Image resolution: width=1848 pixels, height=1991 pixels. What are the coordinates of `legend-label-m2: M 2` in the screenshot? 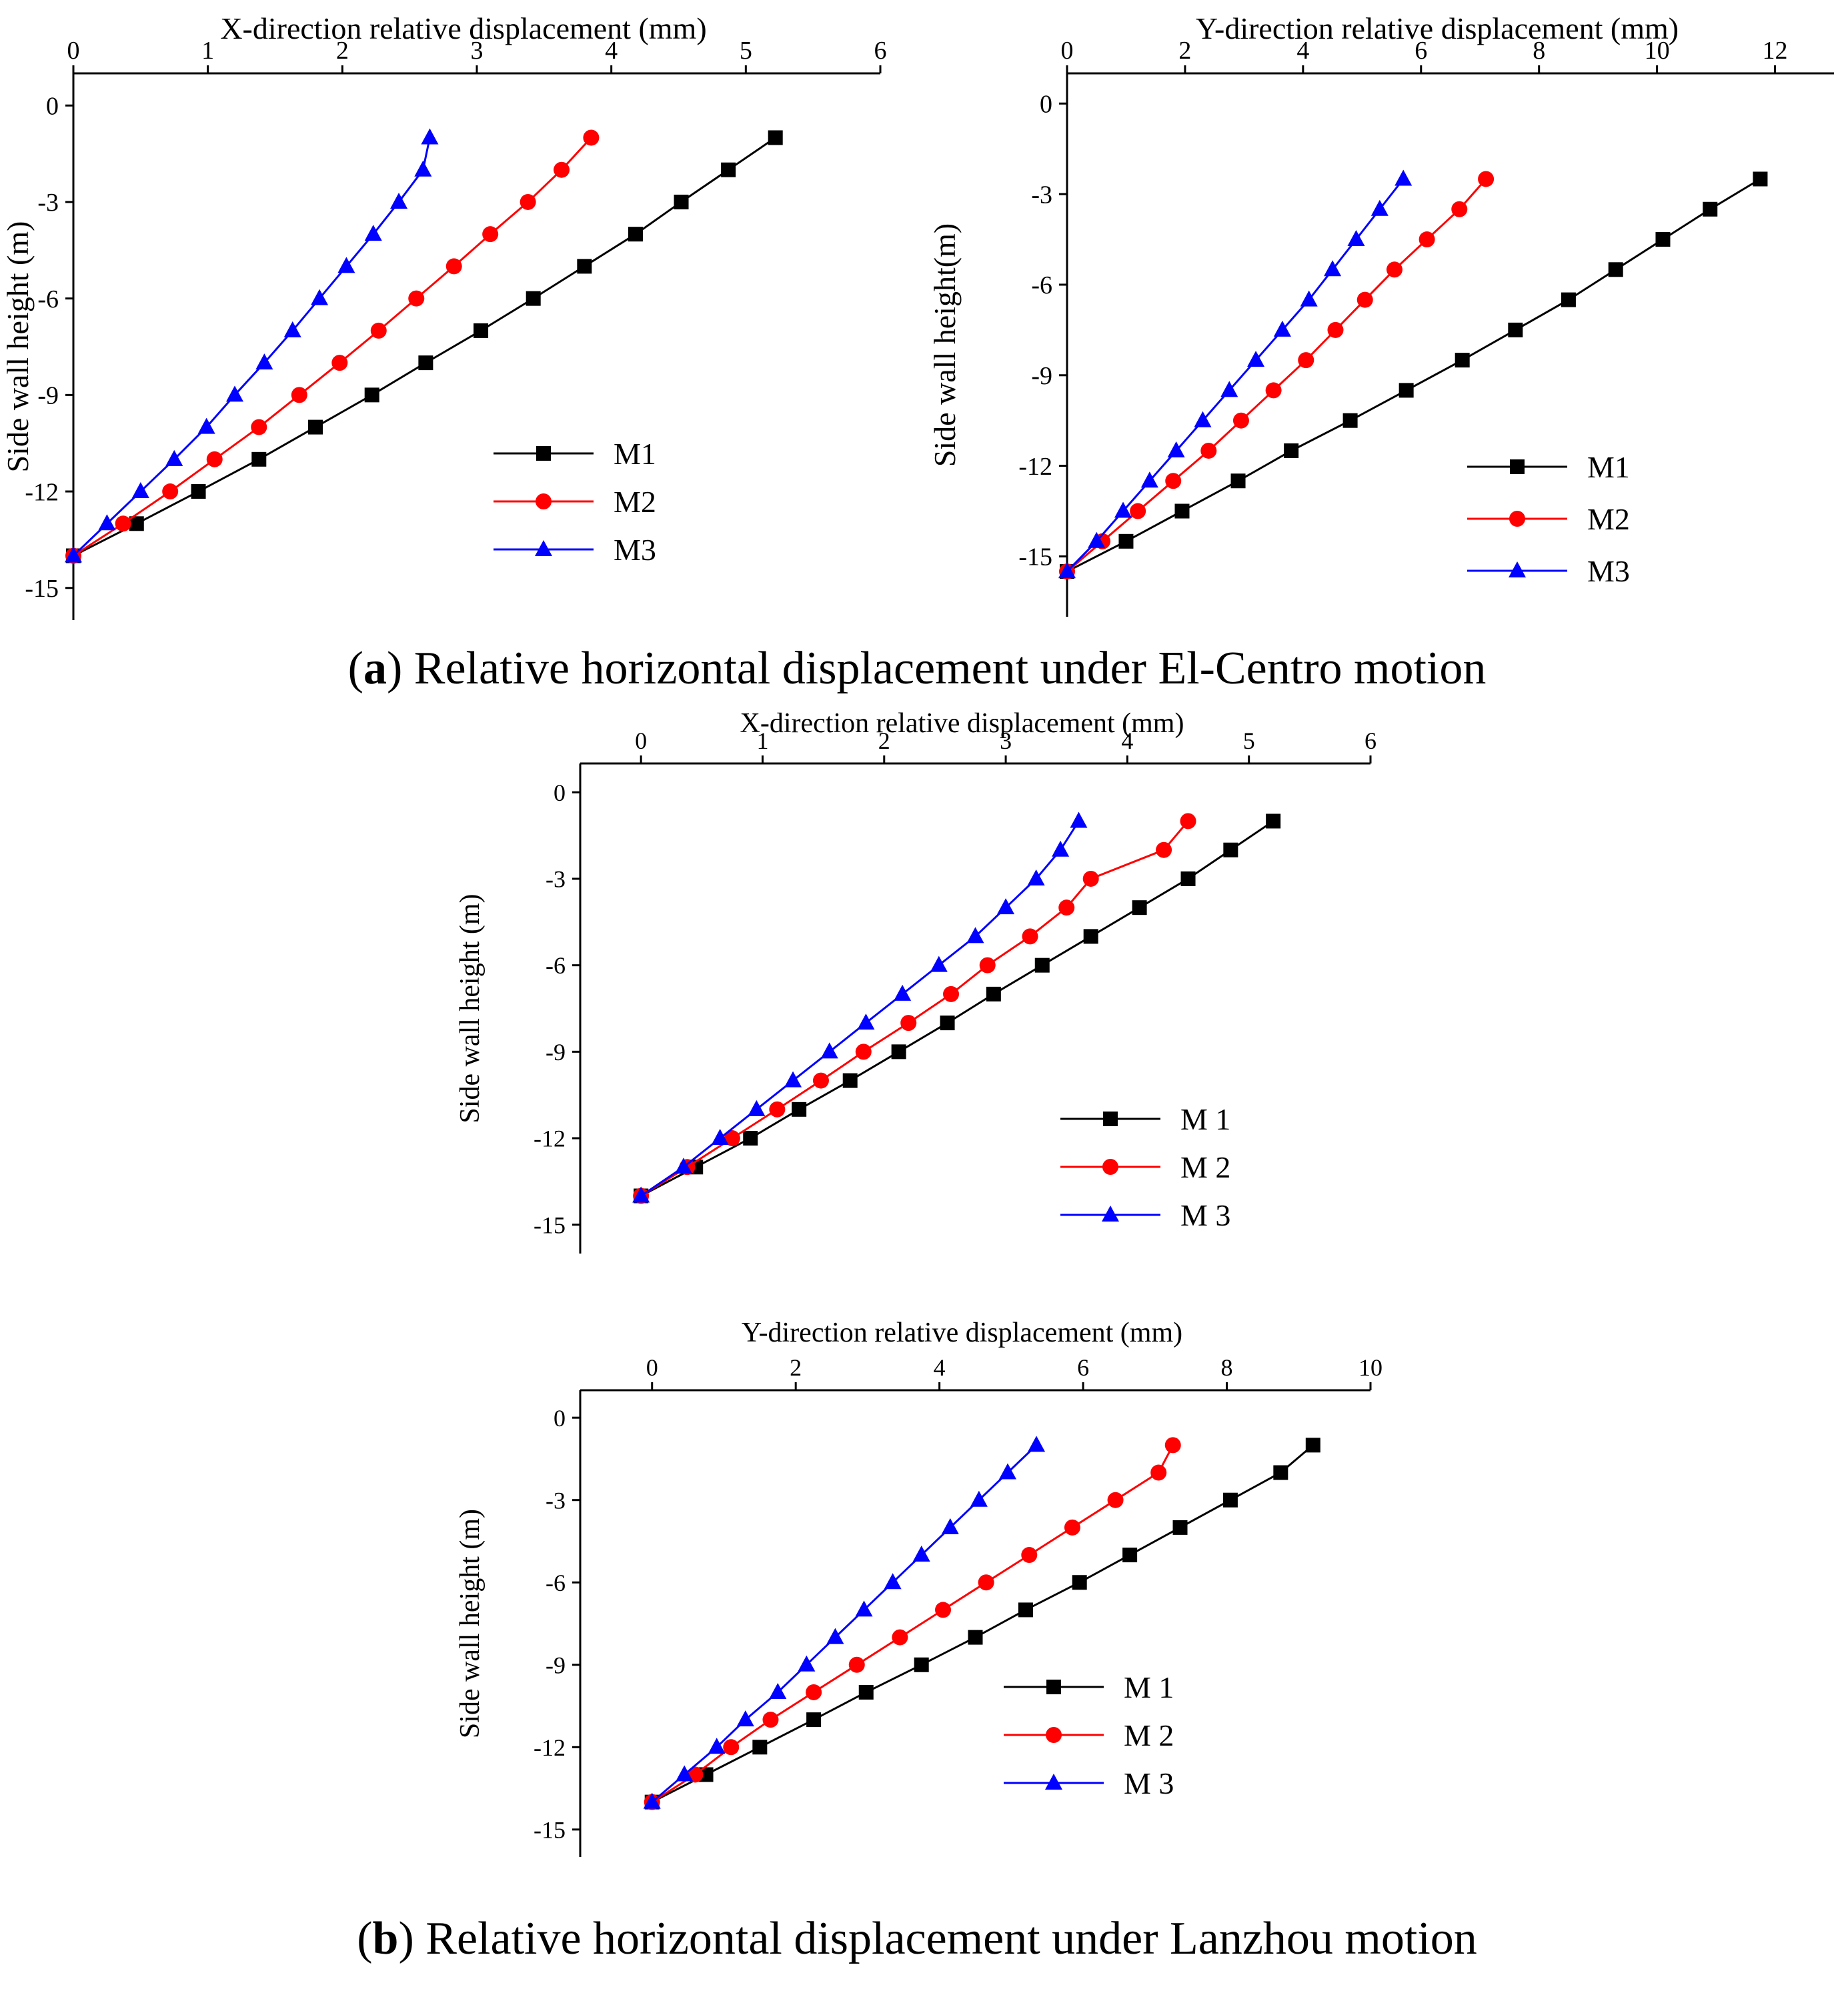 It's located at (1149, 1735).